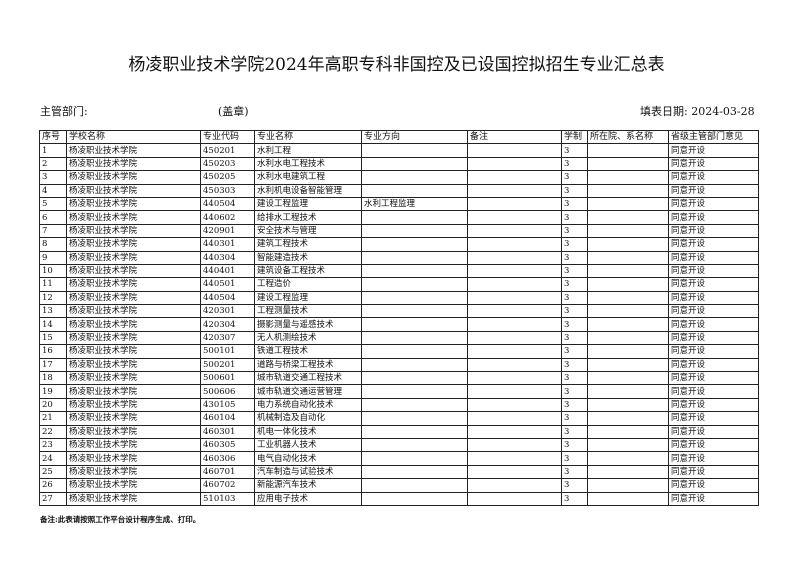 Image resolution: width=793 pixels, height=561 pixels. I want to click on table-cell: 500601, so click(227, 378).